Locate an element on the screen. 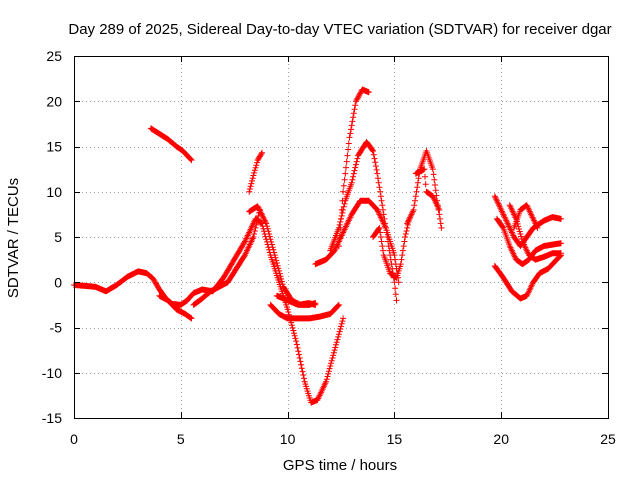  x-tick-label: 25 is located at coordinates (608, 439).